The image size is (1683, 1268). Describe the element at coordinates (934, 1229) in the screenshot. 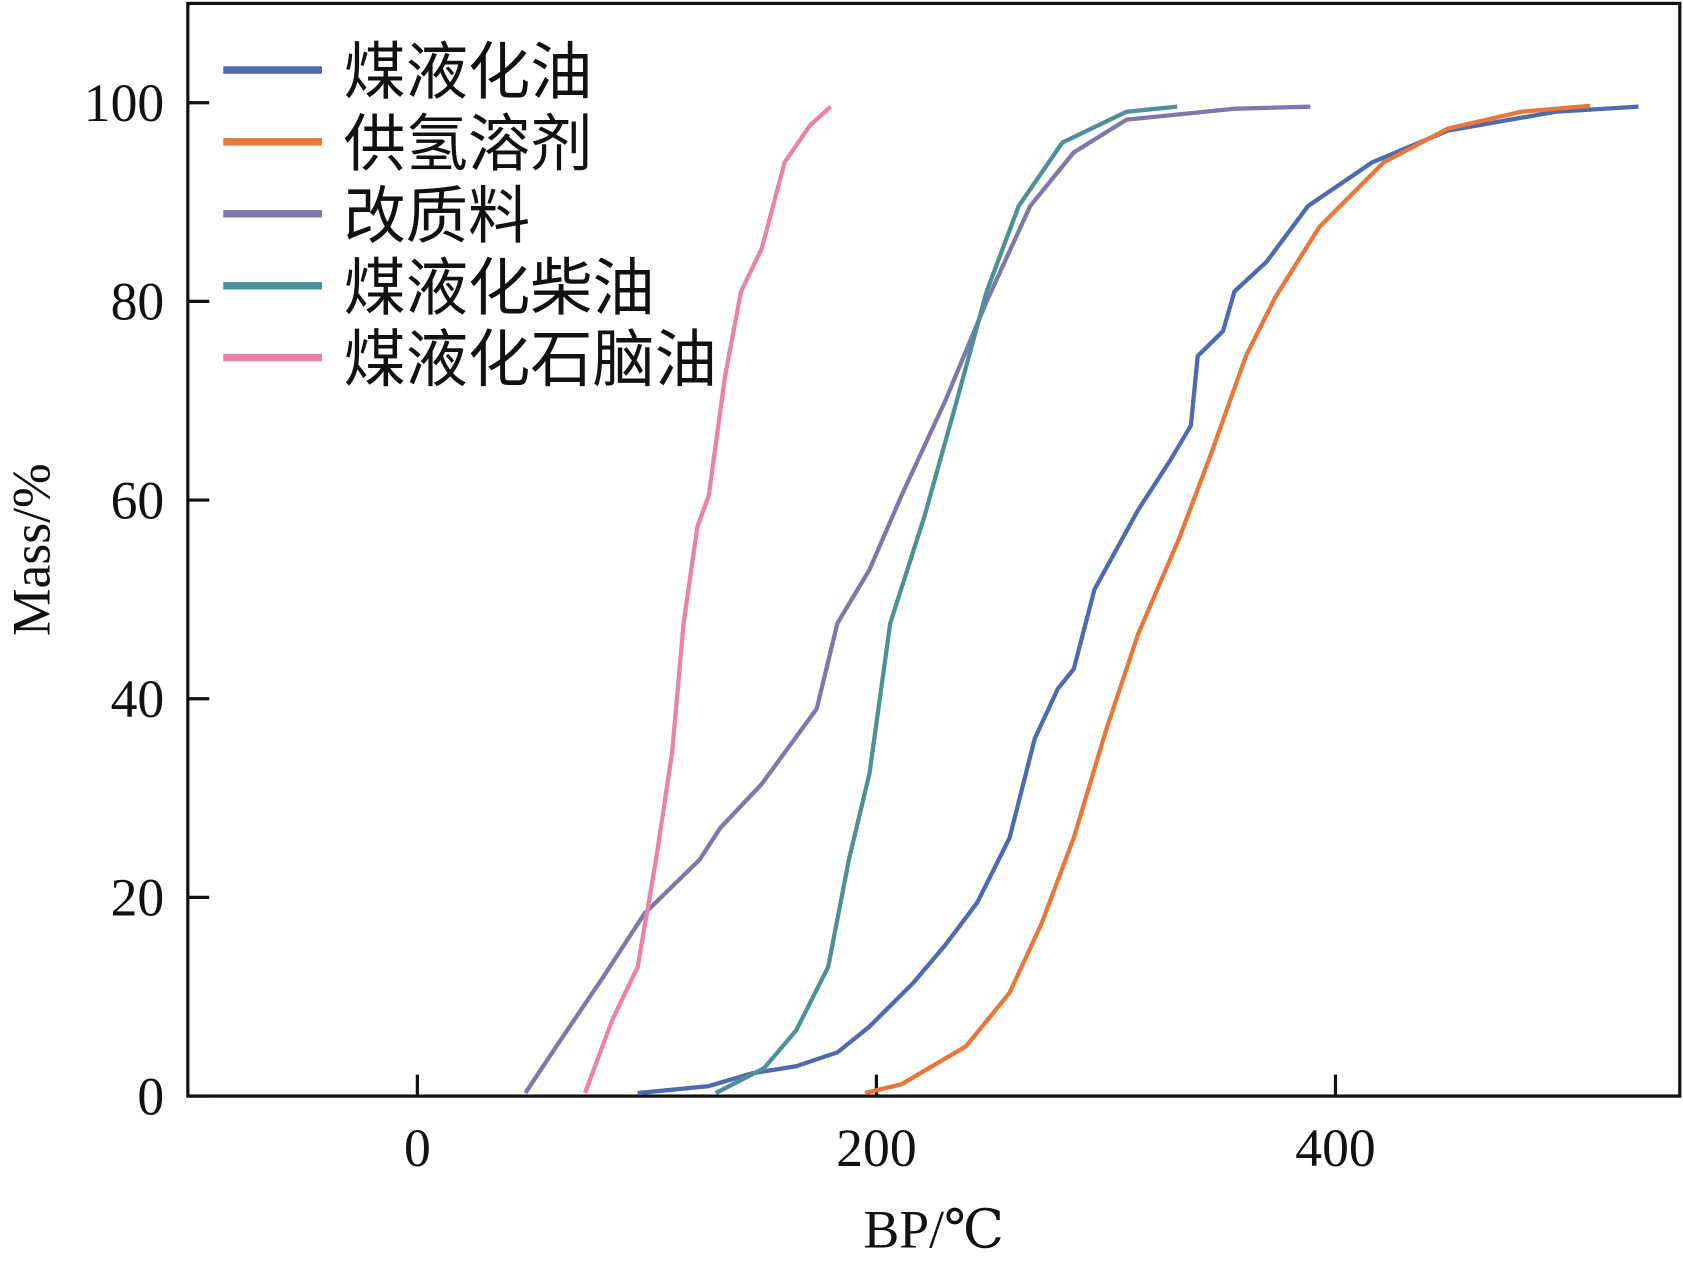

I see `x-axis-label: BP/℃` at that location.